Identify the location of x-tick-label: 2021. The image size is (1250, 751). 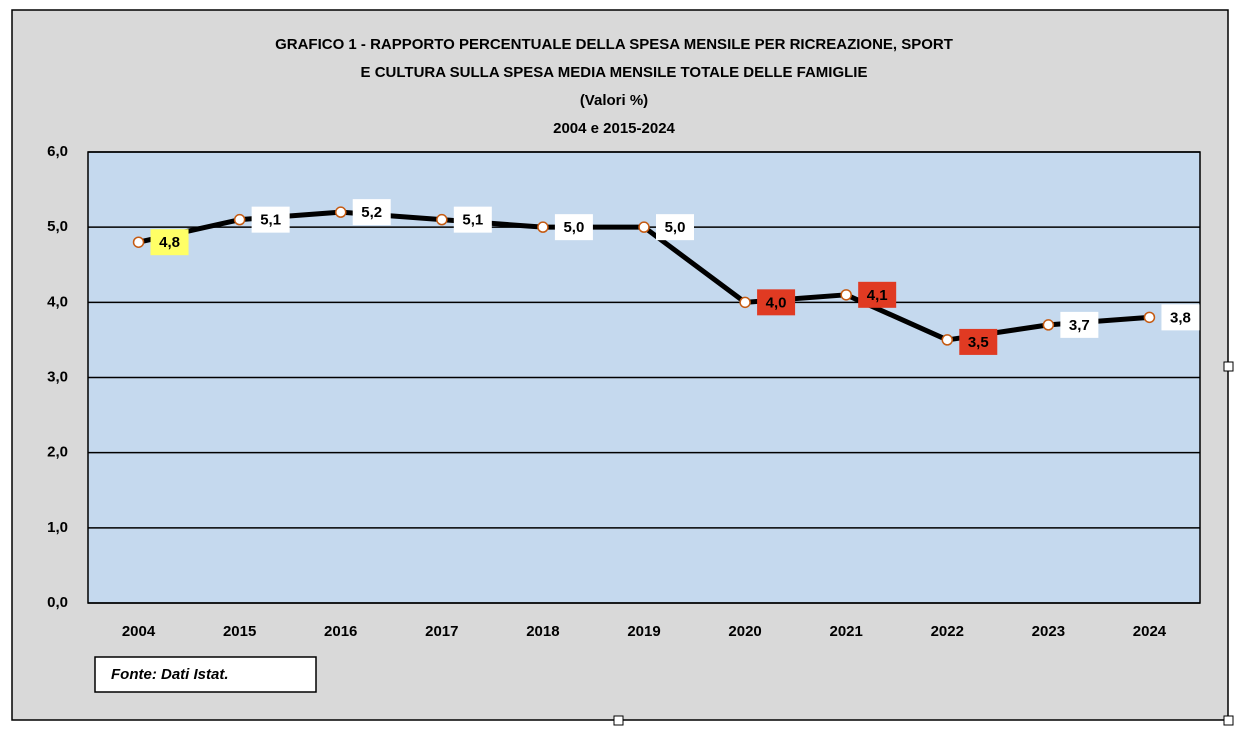
(845, 631).